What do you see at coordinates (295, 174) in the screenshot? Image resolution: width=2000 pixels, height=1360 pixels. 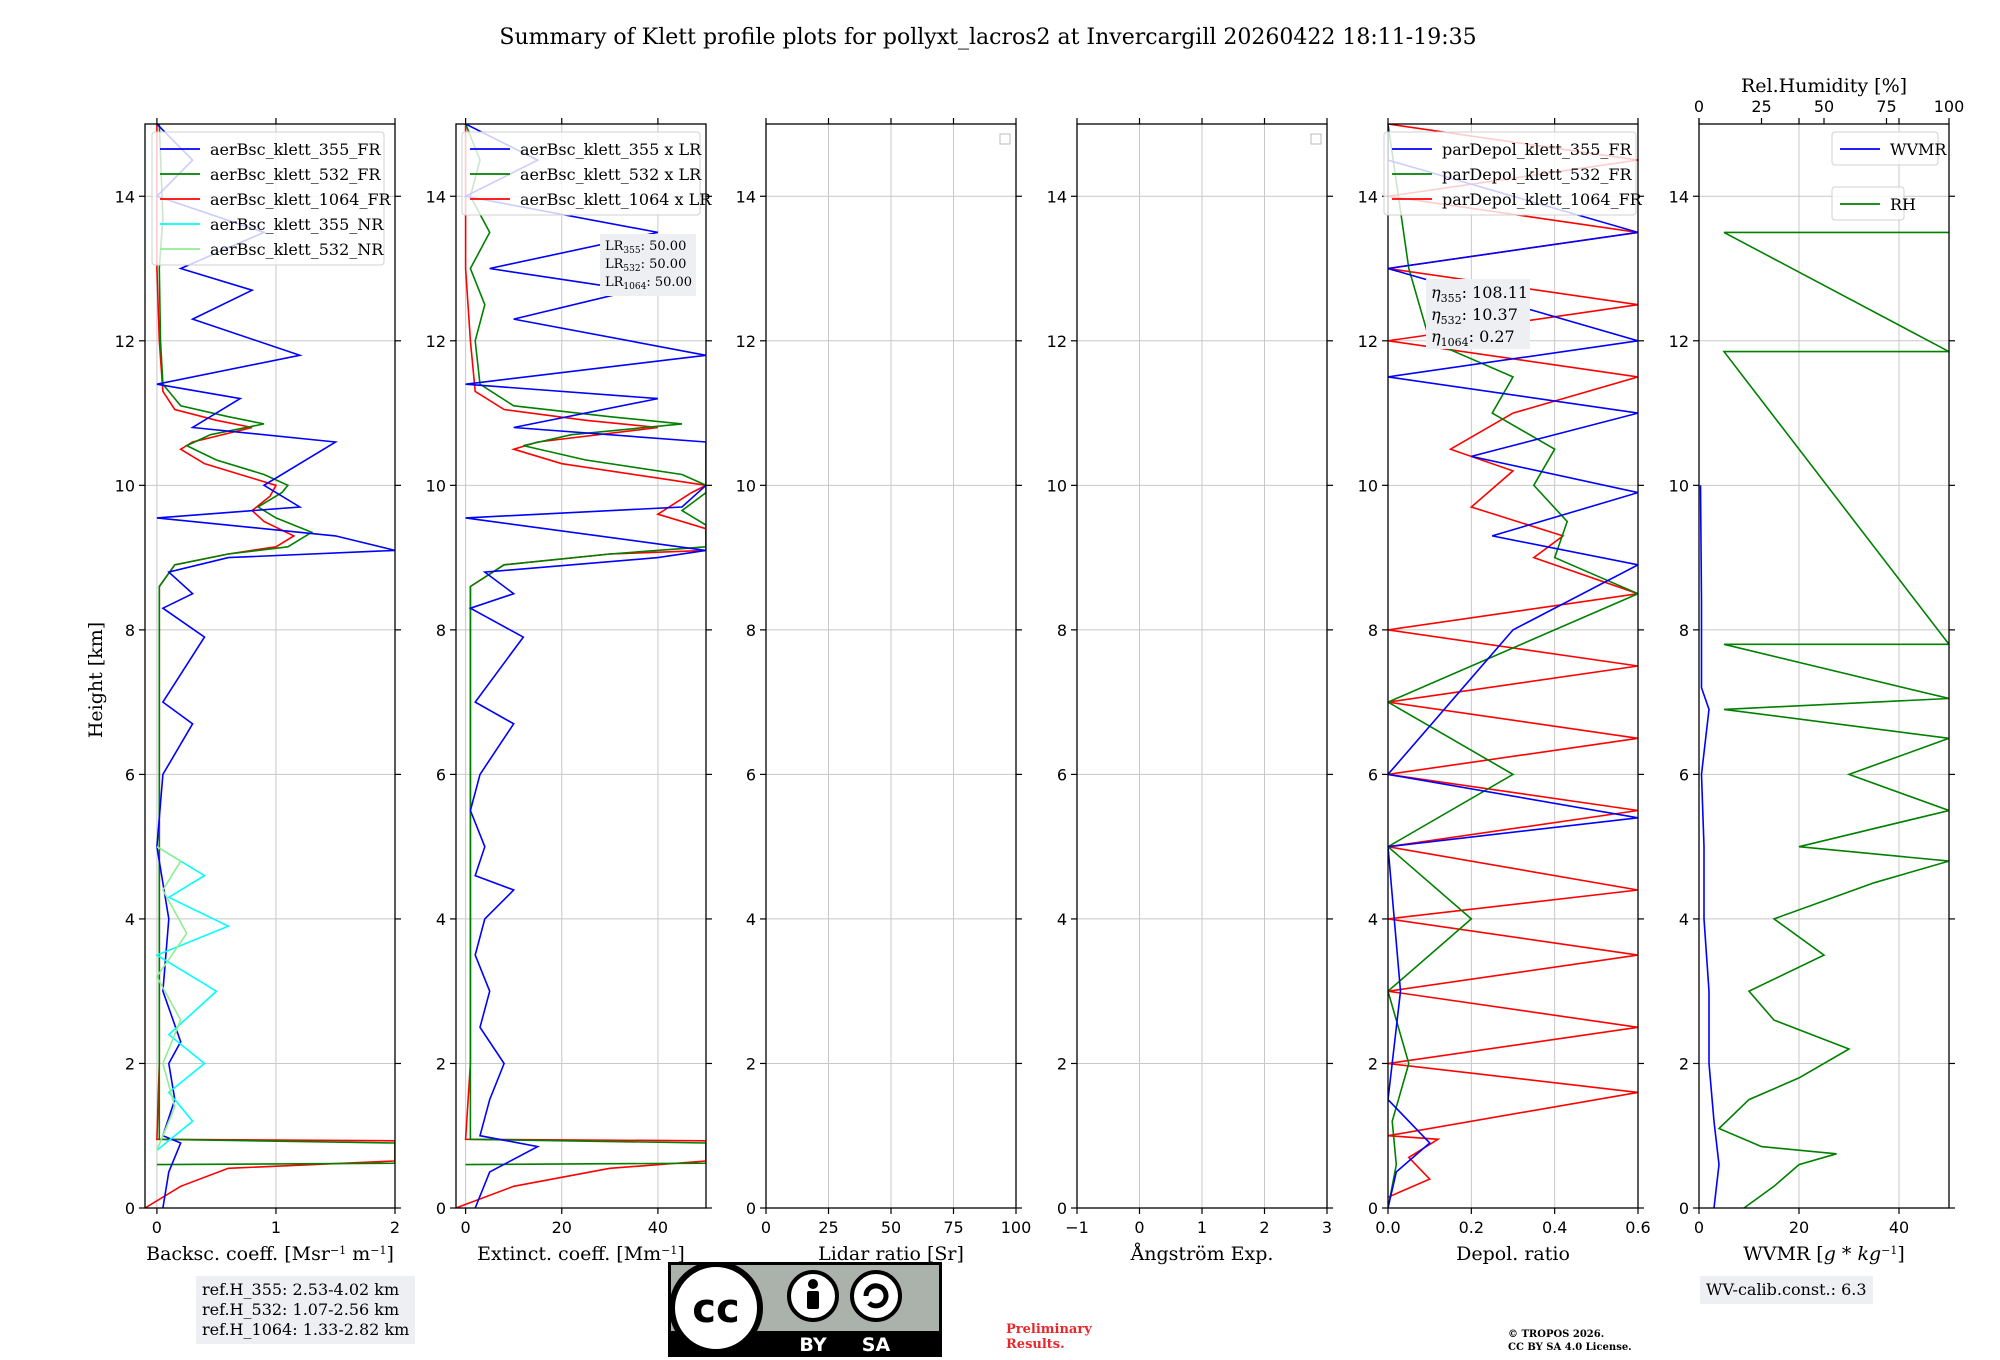 I see `legend-label: aerBsc_klett_532_FR` at bounding box center [295, 174].